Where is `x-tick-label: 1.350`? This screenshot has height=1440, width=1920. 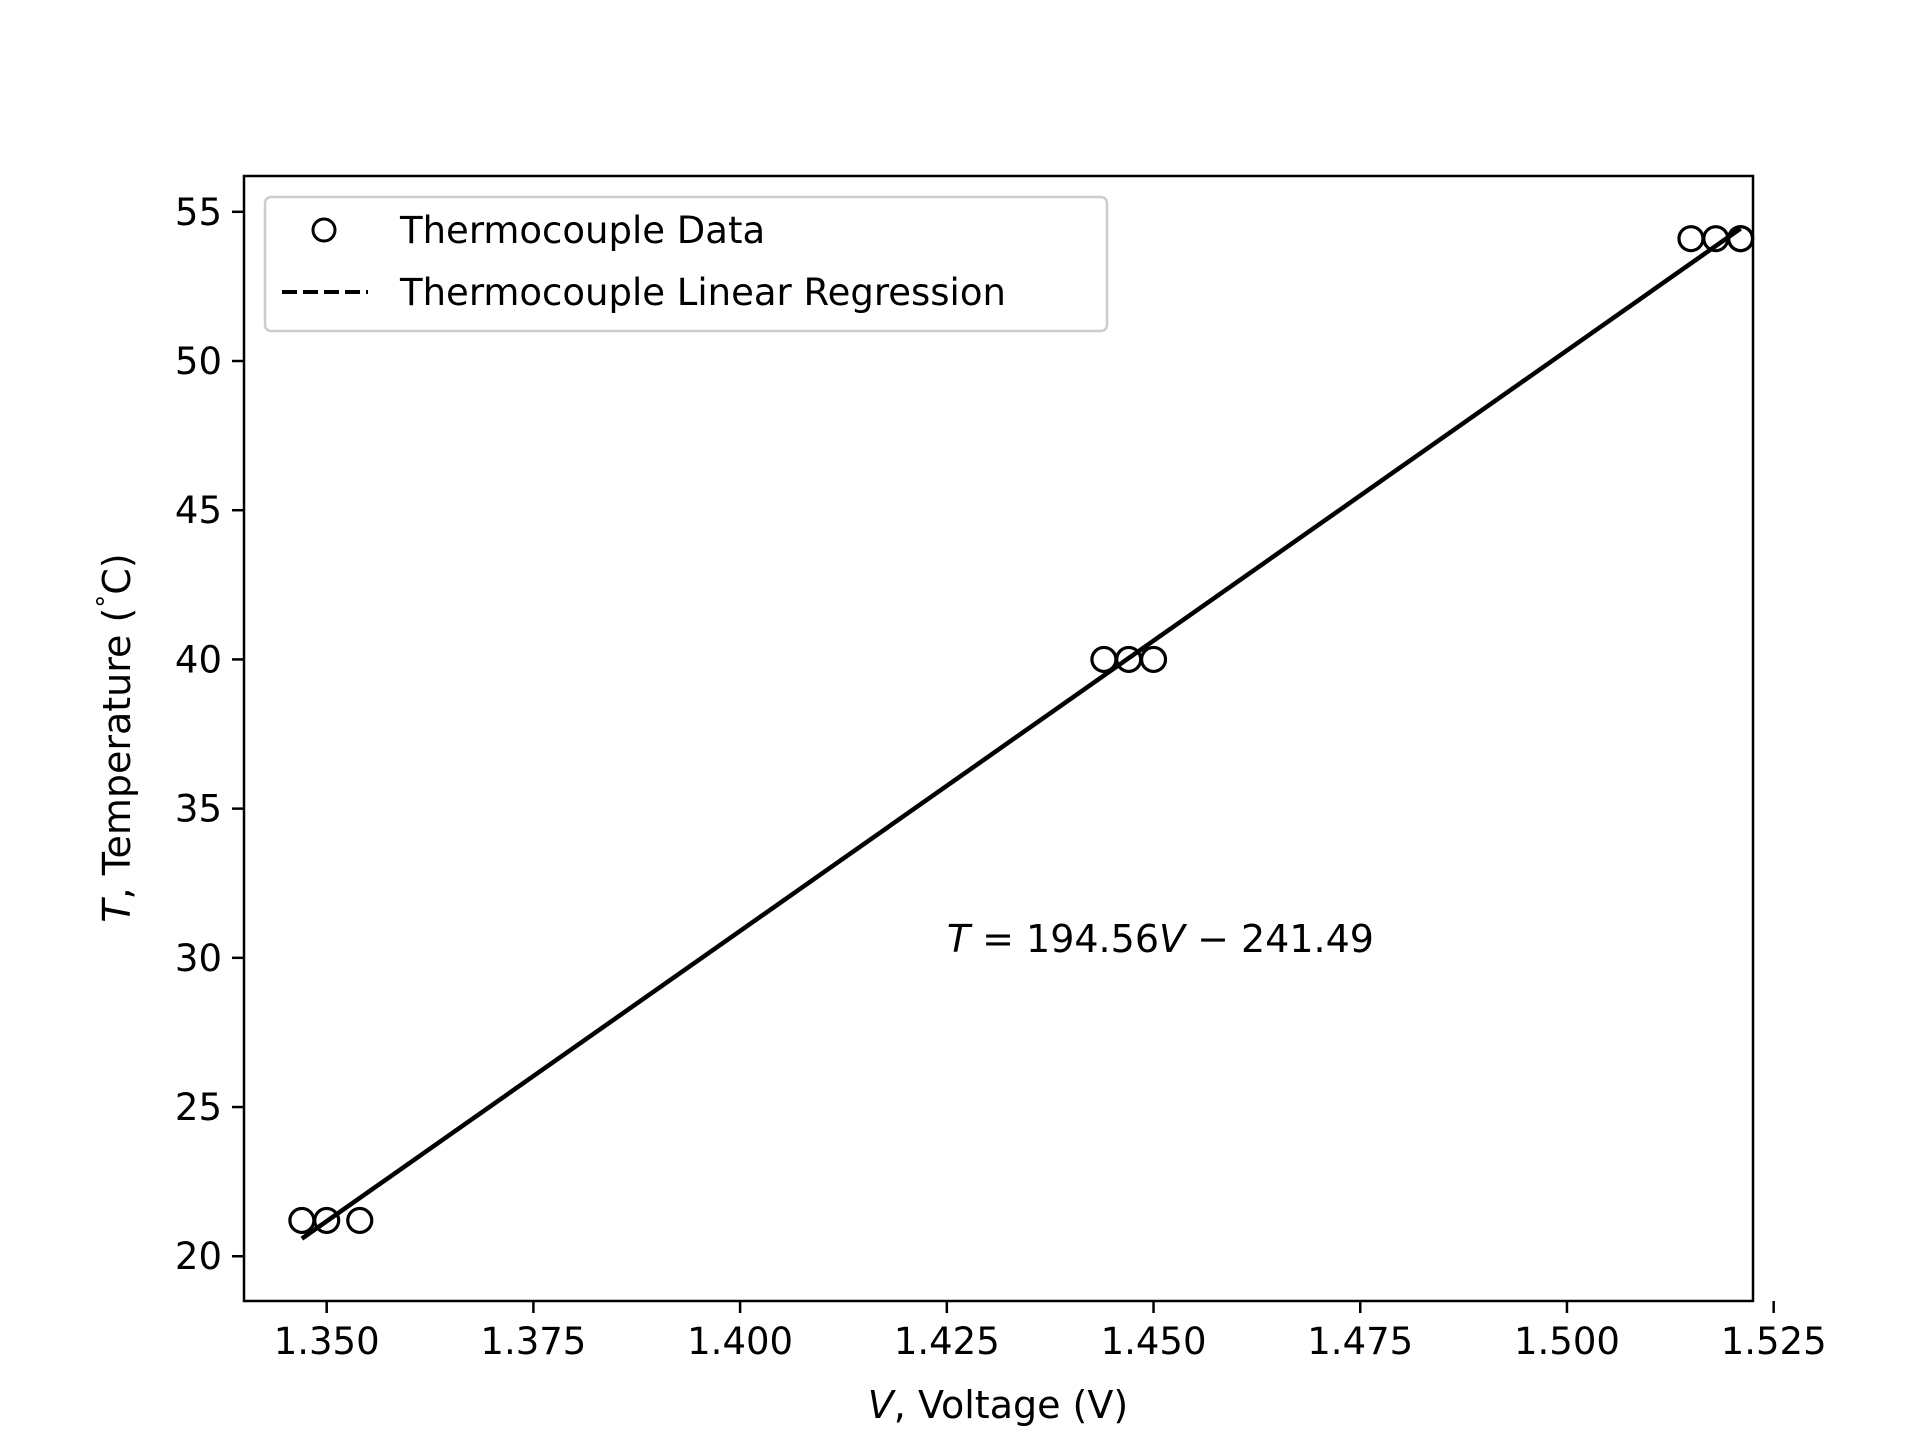 x-tick-label: 1.350 is located at coordinates (327, 1341).